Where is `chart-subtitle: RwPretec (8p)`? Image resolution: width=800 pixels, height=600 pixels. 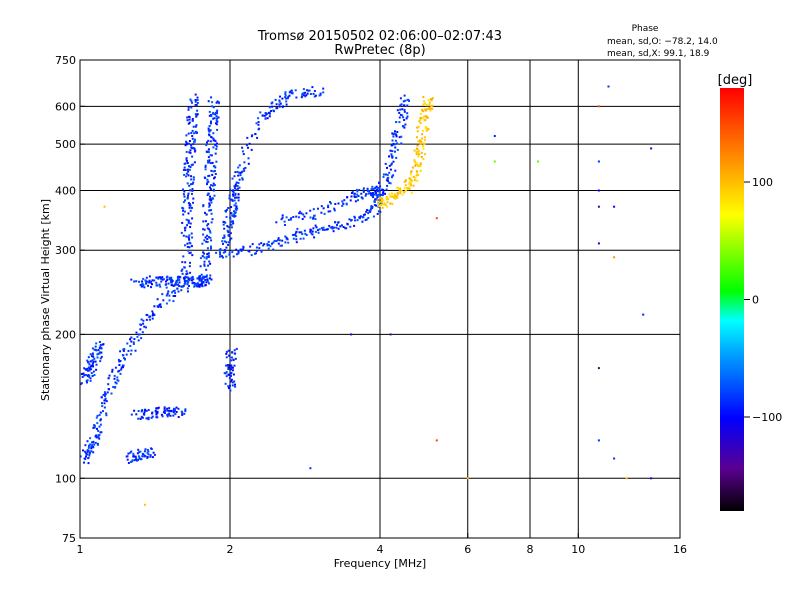
chart-subtitle: RwPretec (8p) is located at coordinates (379, 50).